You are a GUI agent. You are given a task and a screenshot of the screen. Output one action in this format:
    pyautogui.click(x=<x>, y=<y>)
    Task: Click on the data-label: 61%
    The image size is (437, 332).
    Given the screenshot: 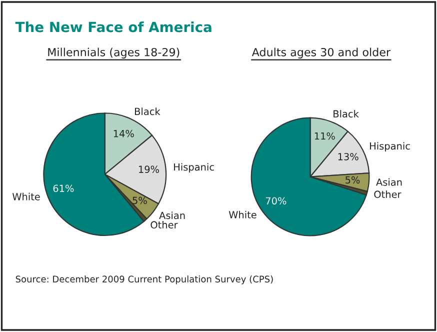 What is the action you would take?
    pyautogui.click(x=63, y=188)
    